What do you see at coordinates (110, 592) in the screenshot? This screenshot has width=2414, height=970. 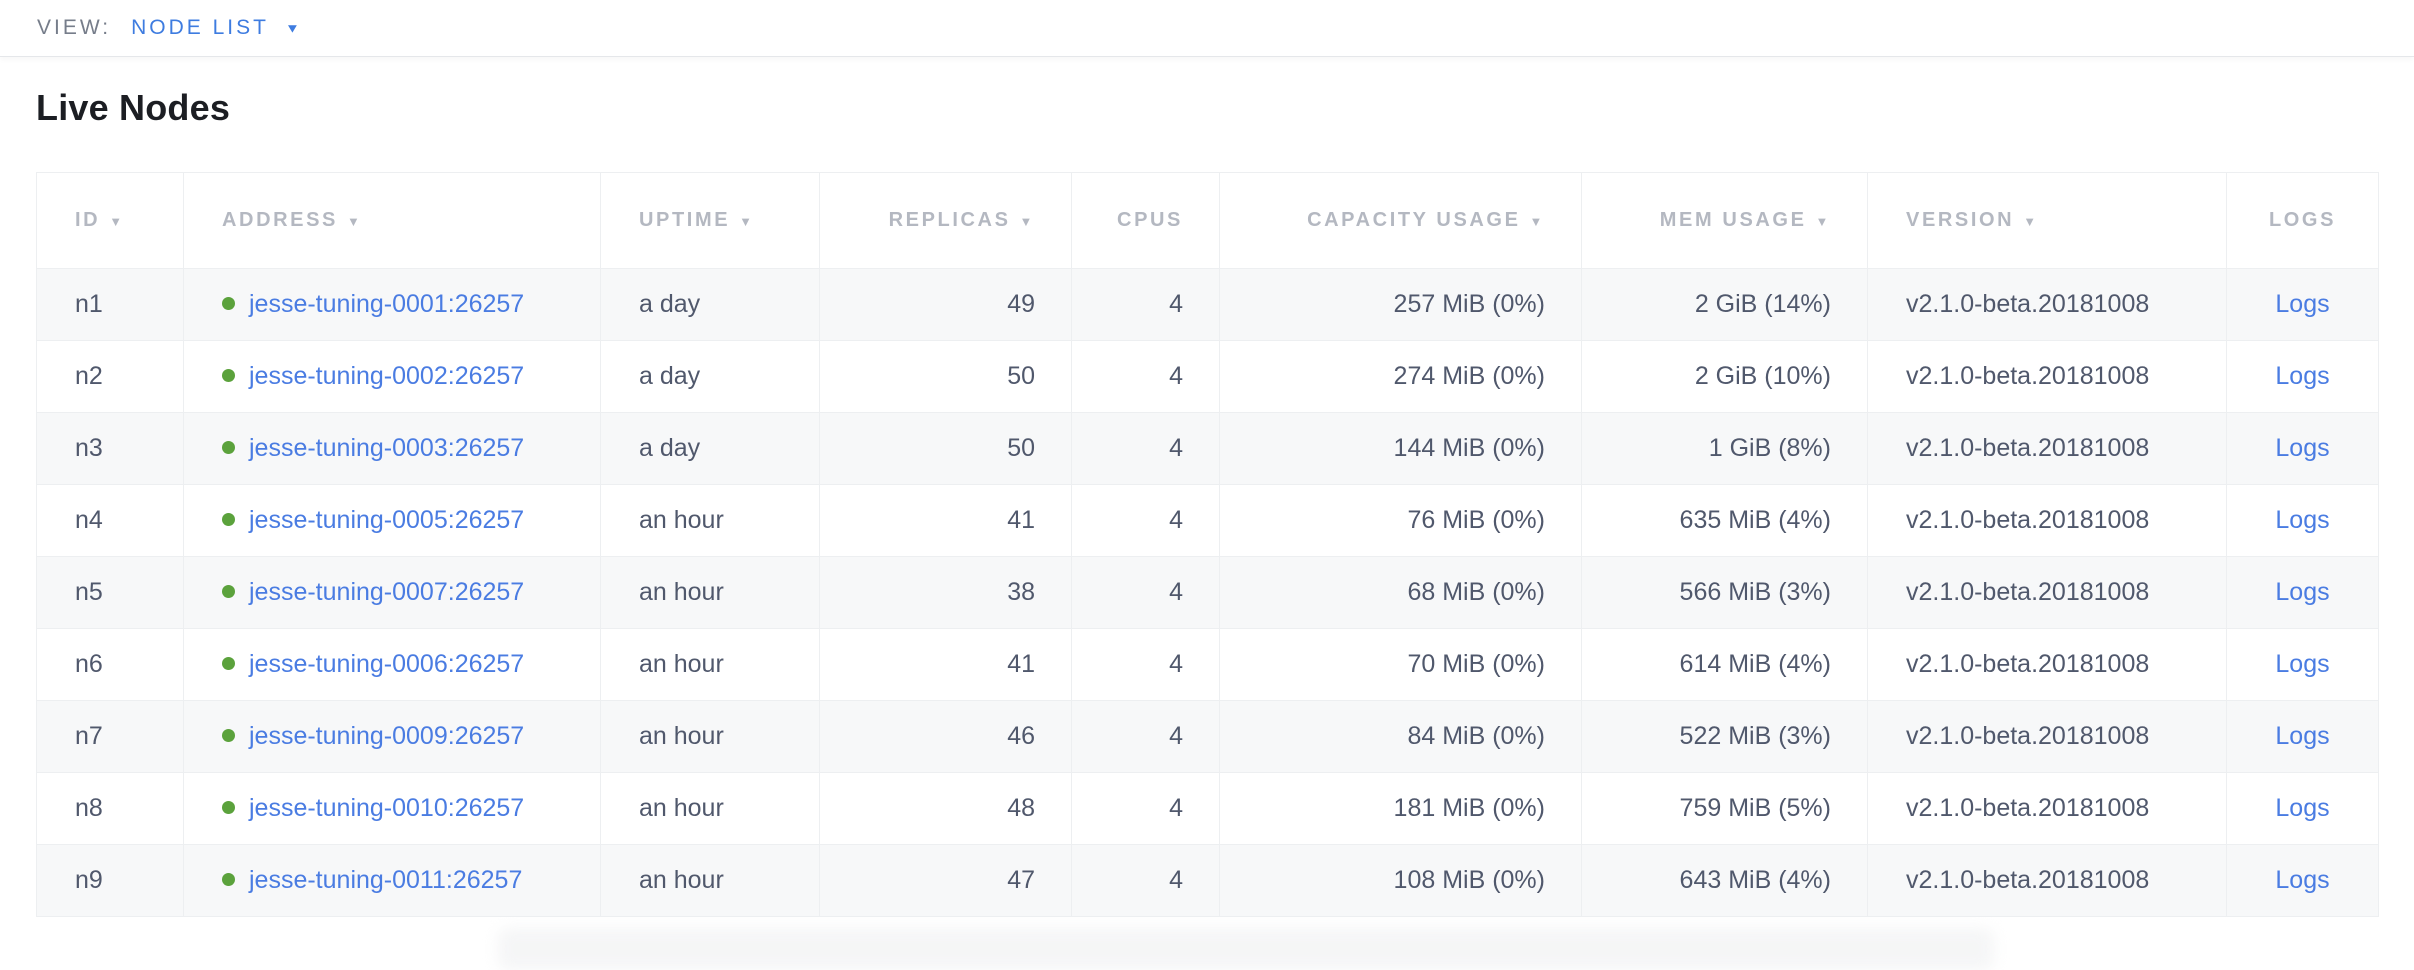 I see `cell-id: n5` at bounding box center [110, 592].